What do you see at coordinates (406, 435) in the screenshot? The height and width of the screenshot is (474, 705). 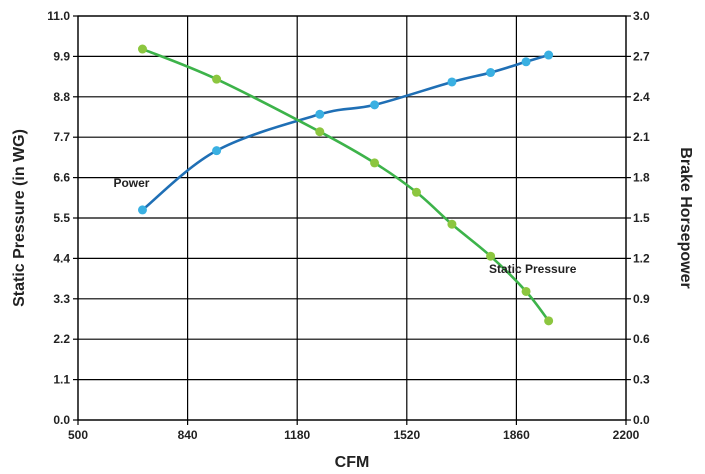 I see `x-tick-label: 1520` at bounding box center [406, 435].